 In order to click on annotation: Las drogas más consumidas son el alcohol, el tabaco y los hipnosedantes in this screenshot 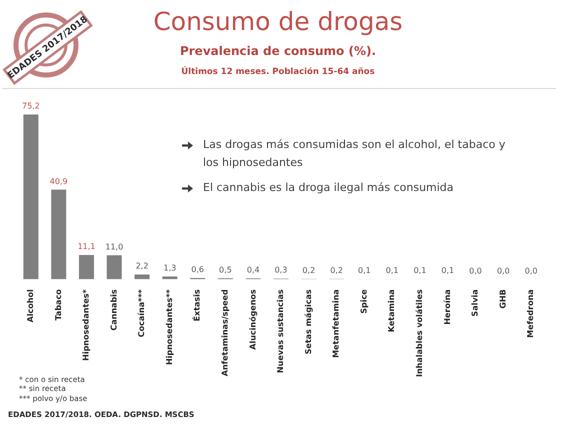, I will do `click(354, 153)`.